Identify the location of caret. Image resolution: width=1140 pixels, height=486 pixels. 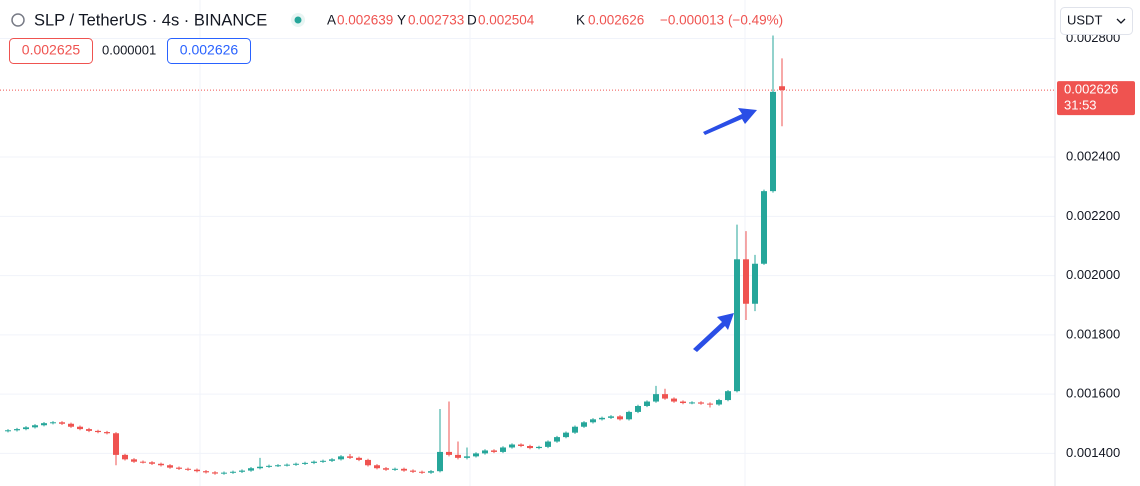
(1121, 21).